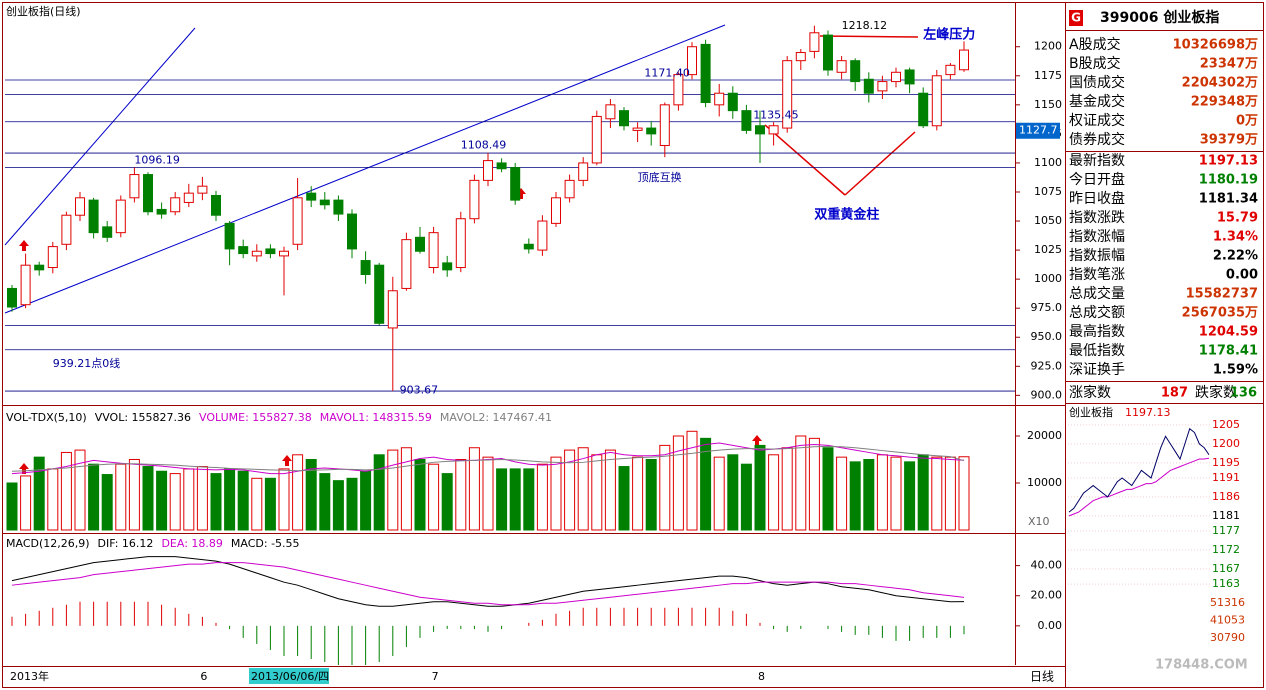 This screenshot has width=1266, height=690. What do you see at coordinates (1097, 331) in the screenshot?
I see `quote-label: 最高指数` at bounding box center [1097, 331].